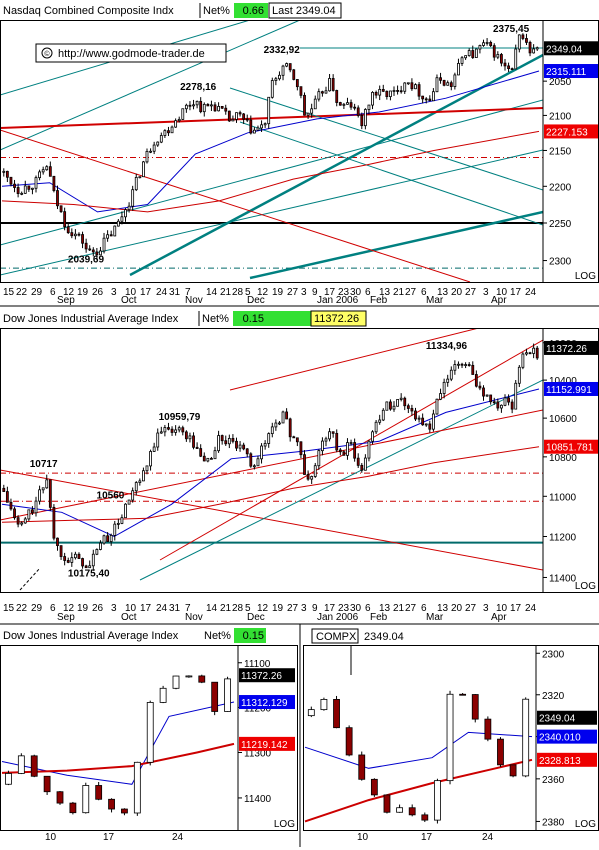 Image resolution: width=599 pixels, height=850 pixels. Describe the element at coordinates (443, 292) in the screenshot. I see `nasdaq-date-label: 13` at that location.